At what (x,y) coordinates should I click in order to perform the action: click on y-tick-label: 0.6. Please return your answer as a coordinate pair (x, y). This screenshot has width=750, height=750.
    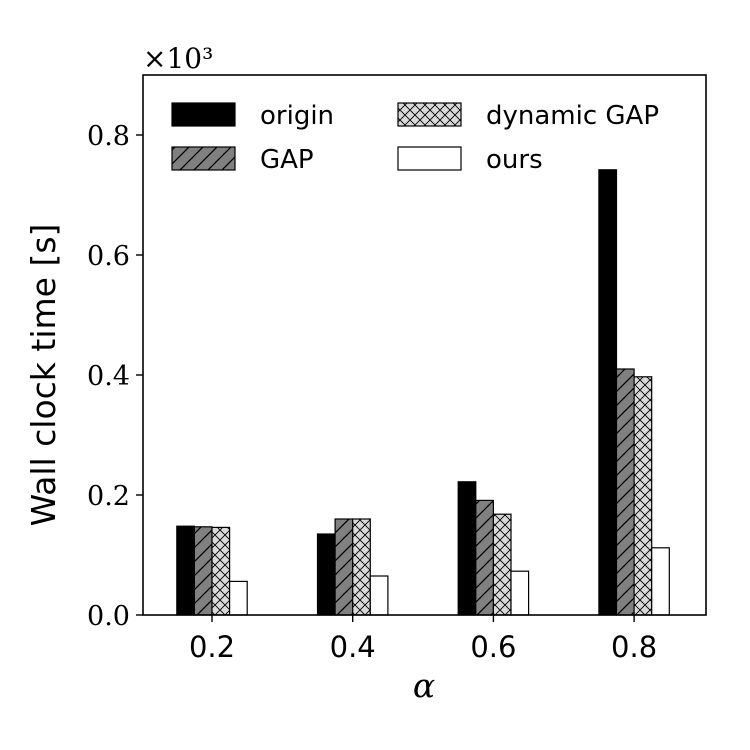
    Looking at the image, I should click on (108, 256).